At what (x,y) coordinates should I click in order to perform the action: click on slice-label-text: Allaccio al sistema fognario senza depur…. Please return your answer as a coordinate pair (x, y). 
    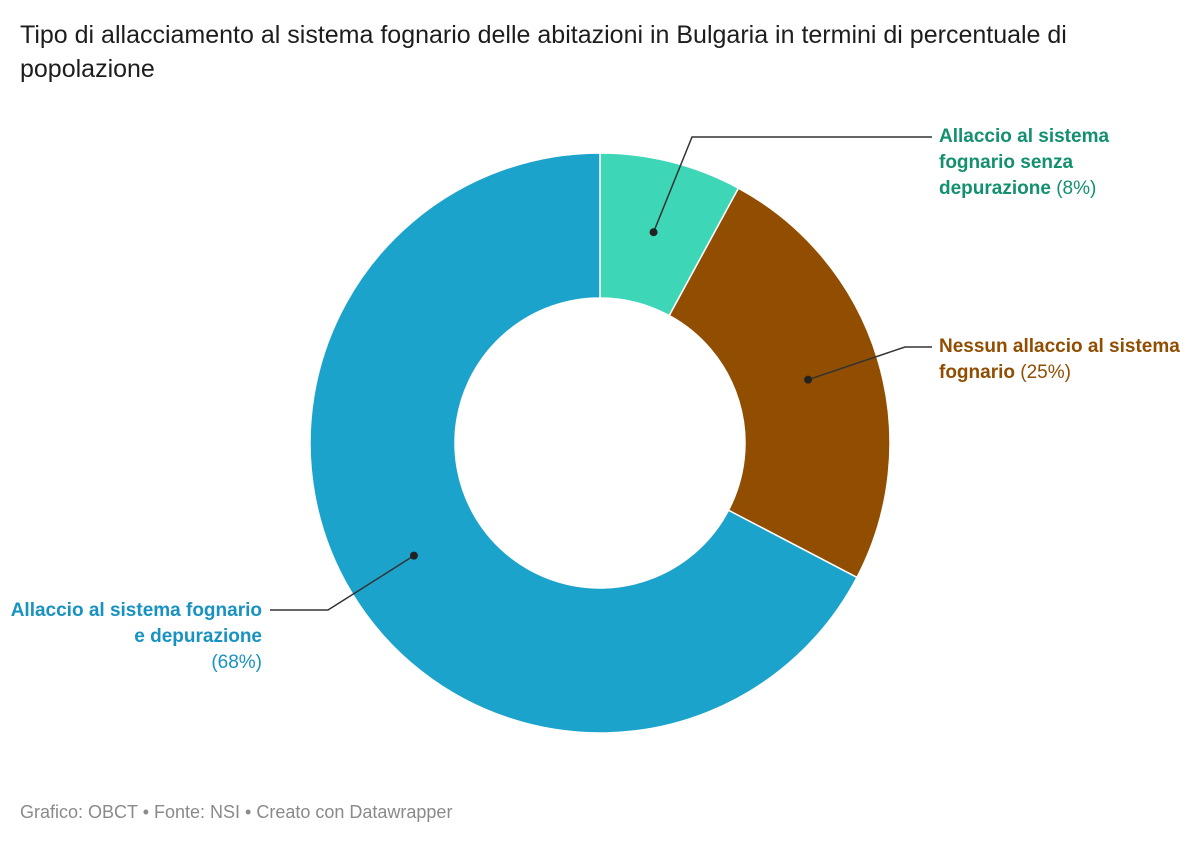
    Looking at the image, I should click on (1024, 162).